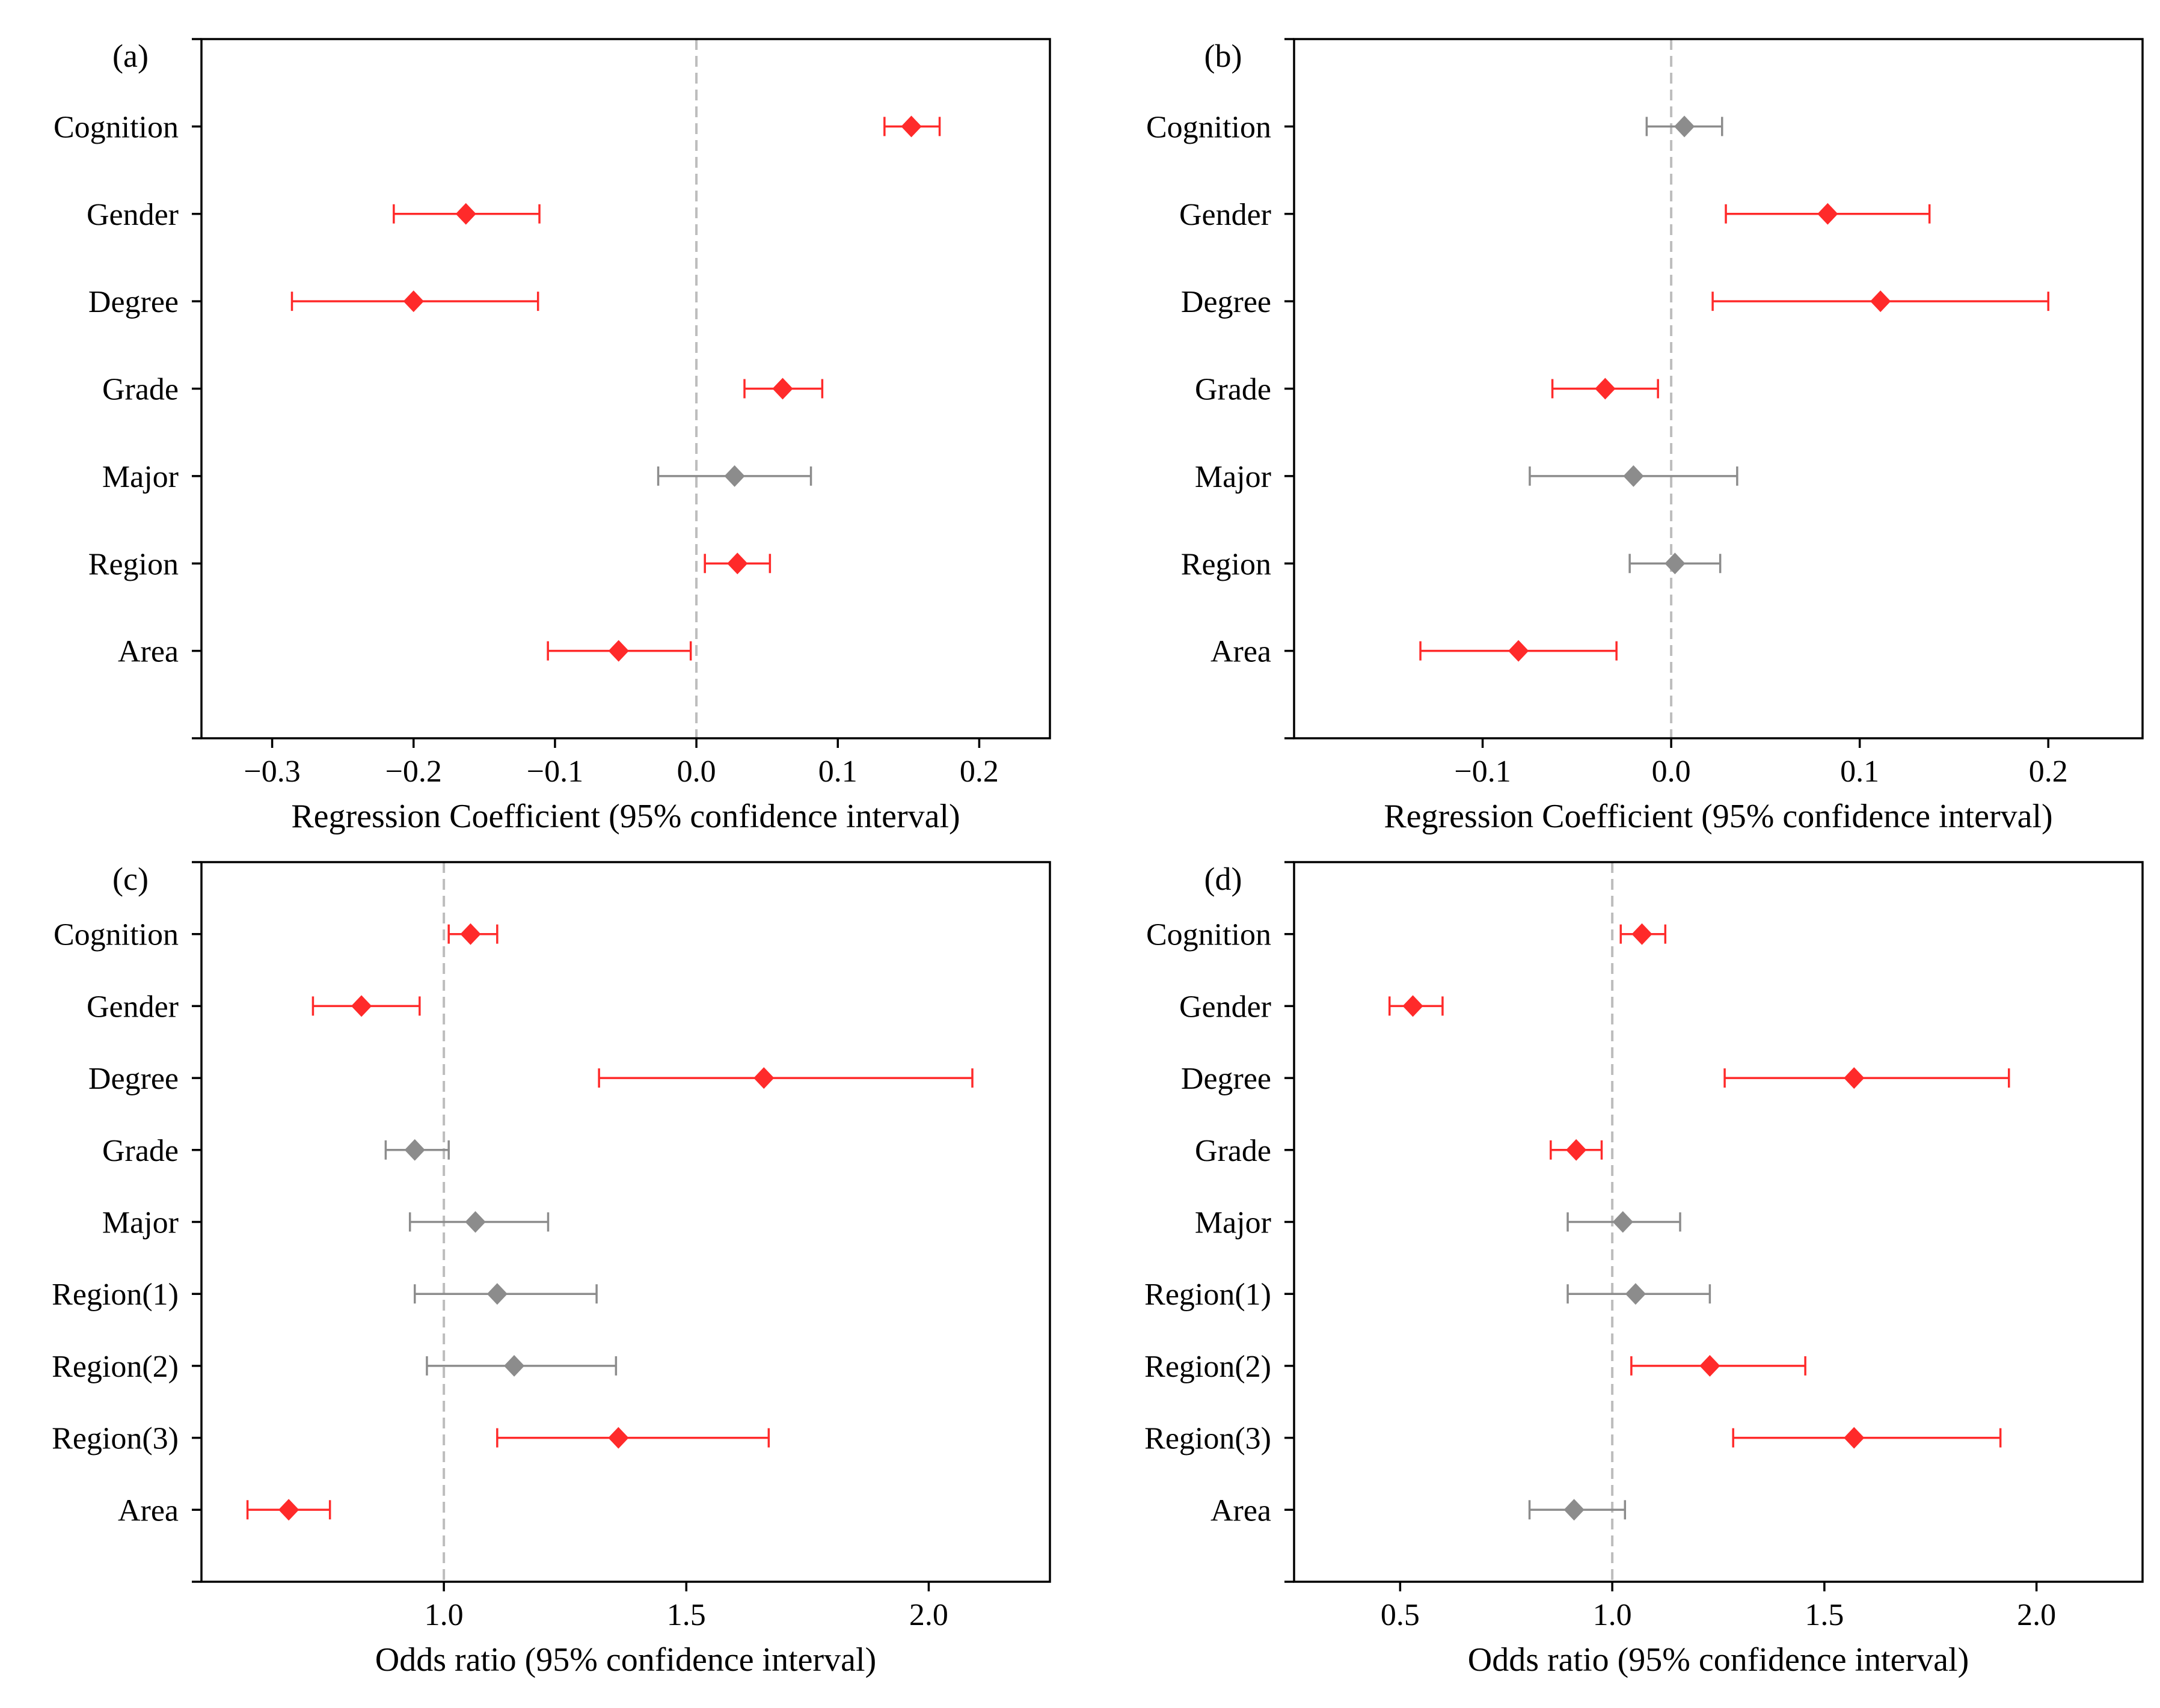  I want to click on x-tick-label: −0.2, so click(413, 772).